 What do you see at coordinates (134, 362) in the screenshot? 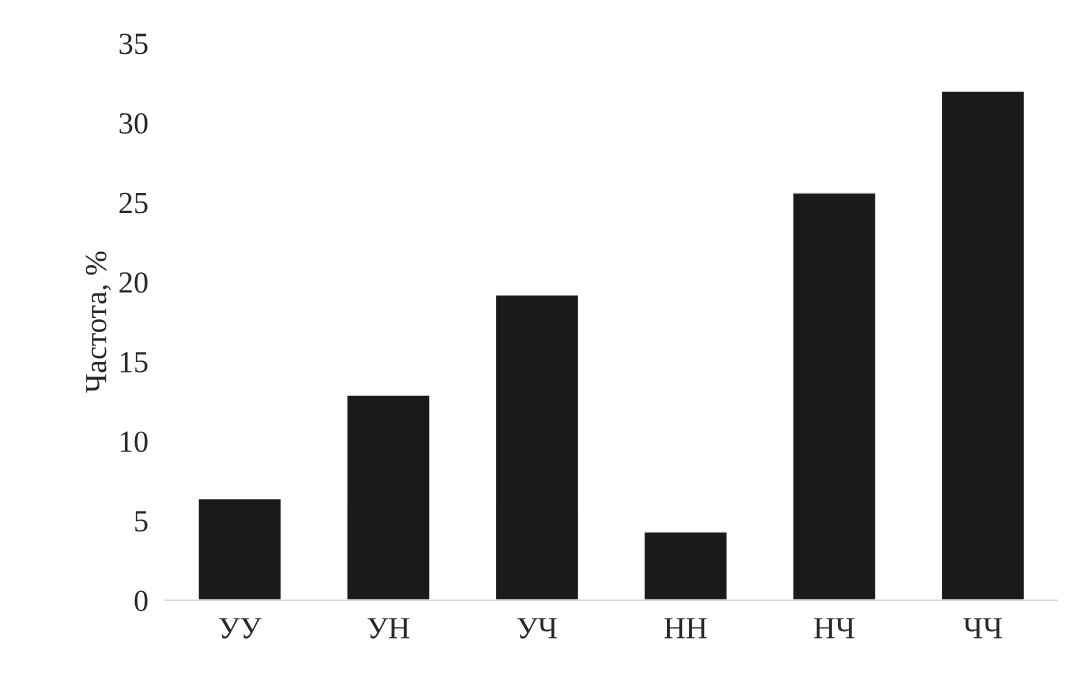
I see `y-tick-label: 15` at bounding box center [134, 362].